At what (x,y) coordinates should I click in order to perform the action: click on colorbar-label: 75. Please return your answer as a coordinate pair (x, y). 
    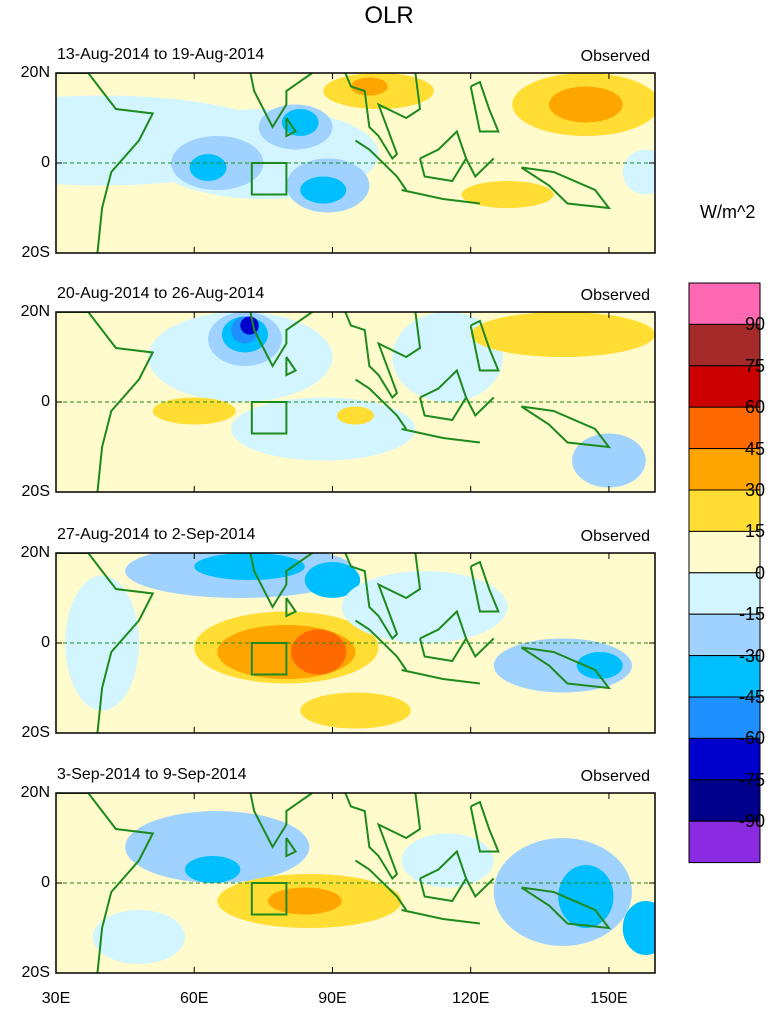
    Looking at the image, I should click on (754, 365).